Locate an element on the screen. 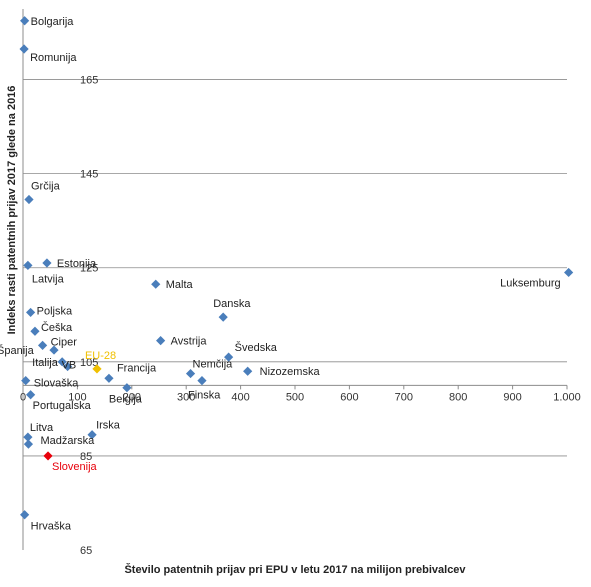 The width and height of the screenshot is (591, 587). point-label: Ciper is located at coordinates (64, 342).